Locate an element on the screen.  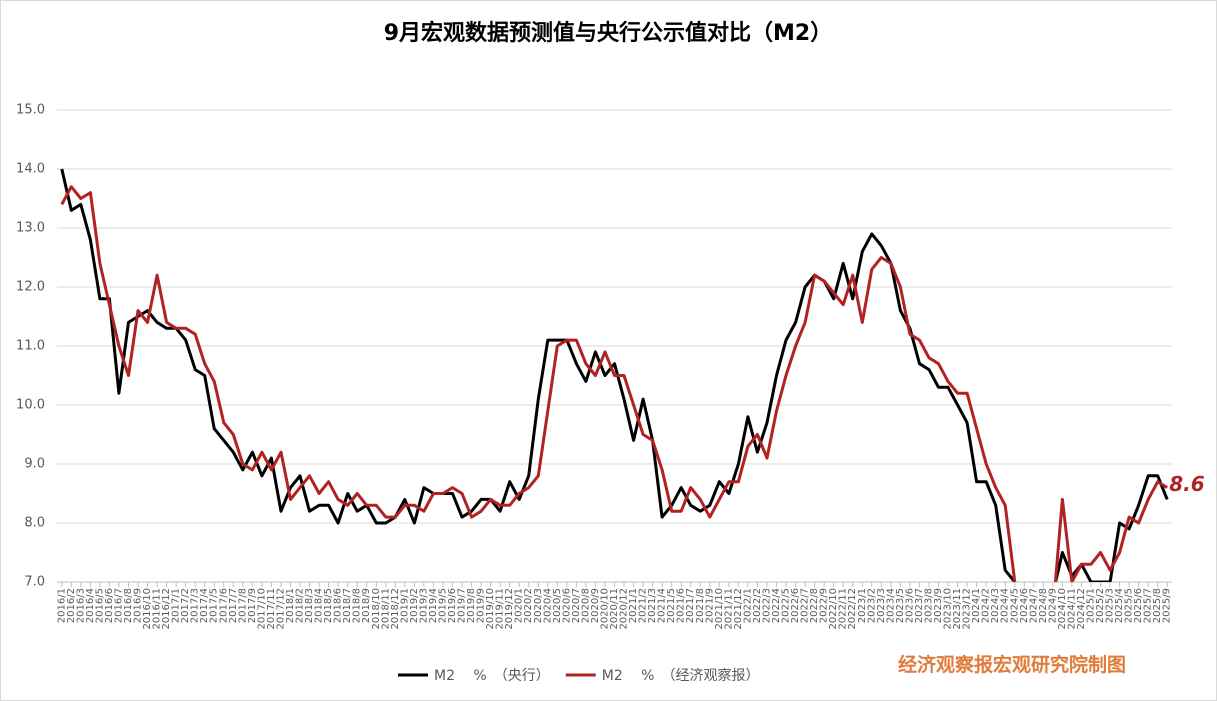
x-tick-label: 2016/4 is located at coordinates (90, 605).